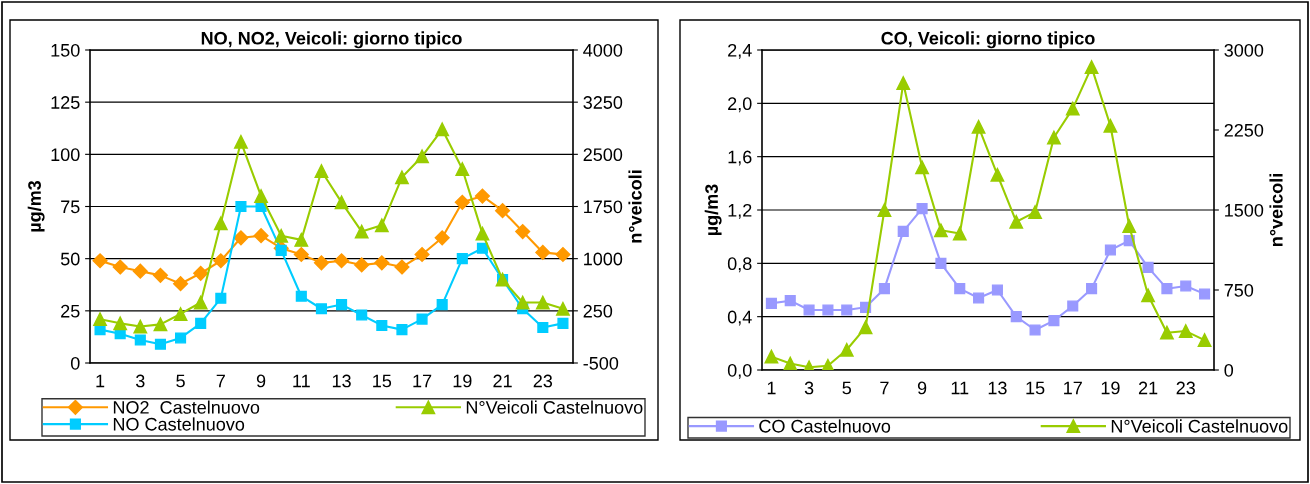 The height and width of the screenshot is (484, 1310). What do you see at coordinates (70, 259) in the screenshot?
I see `y-tick-label: 50` at bounding box center [70, 259].